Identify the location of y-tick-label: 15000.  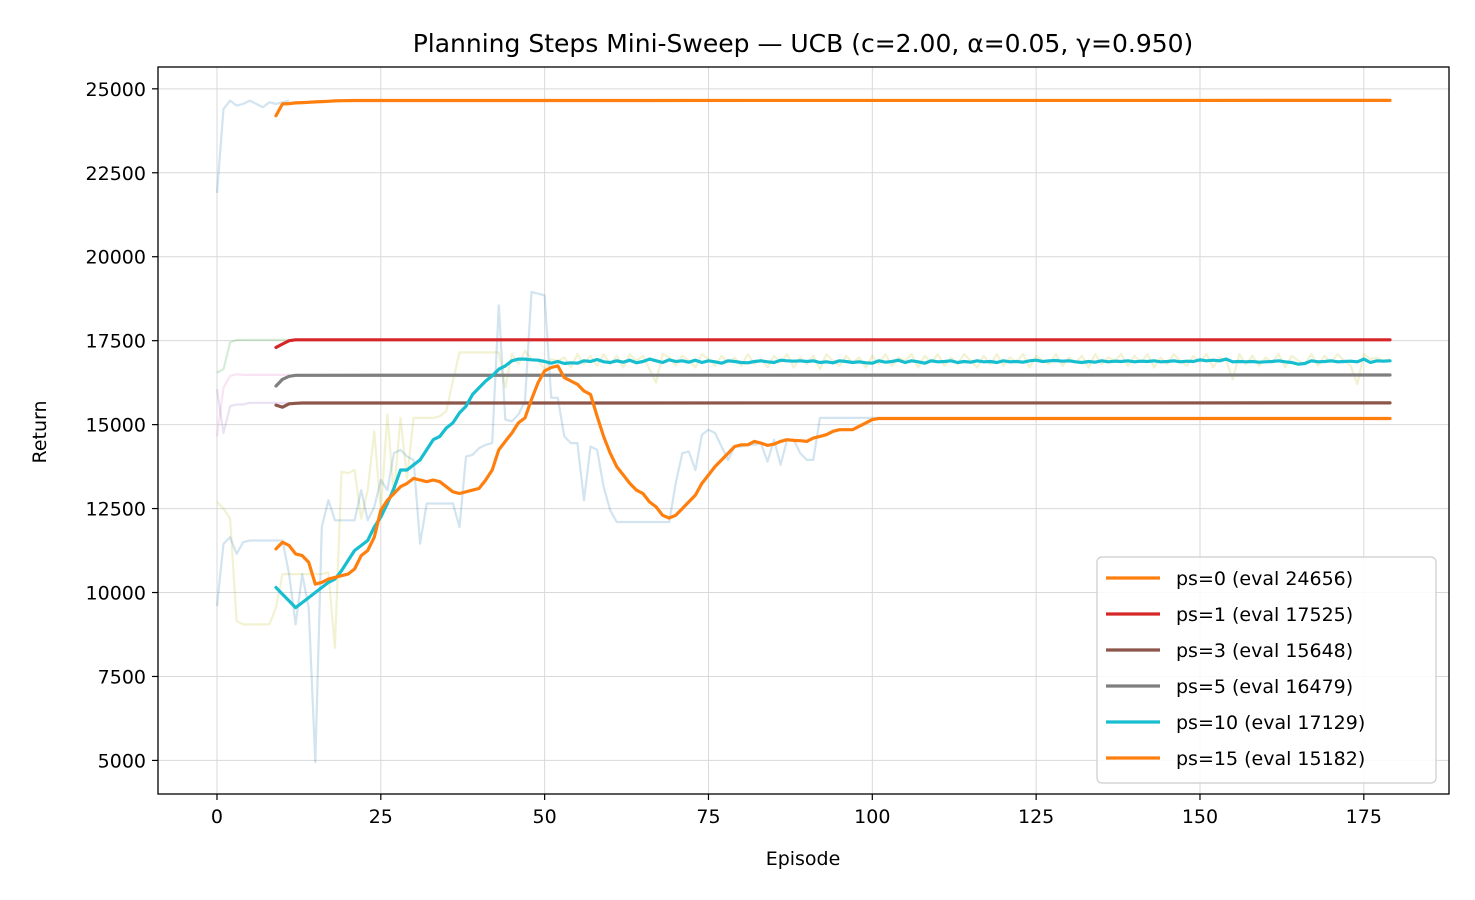
(116, 426).